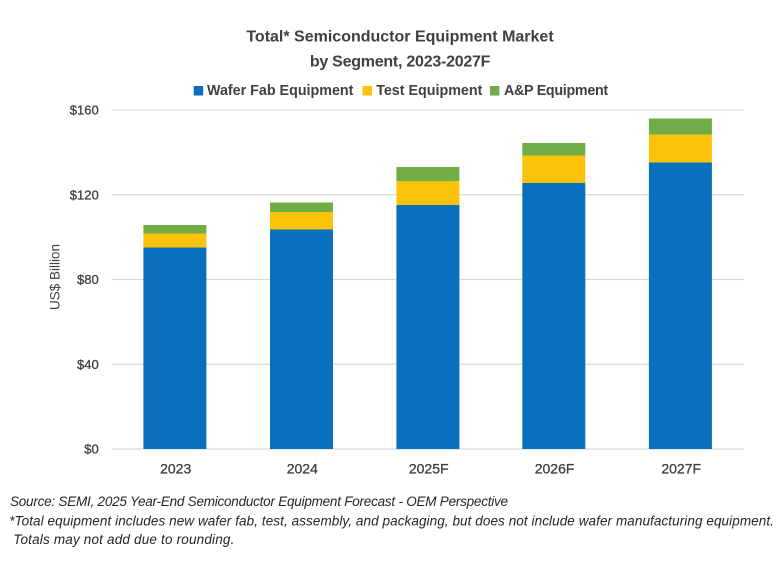  What do you see at coordinates (175, 469) in the screenshot?
I see `svg-text: 2023` at bounding box center [175, 469].